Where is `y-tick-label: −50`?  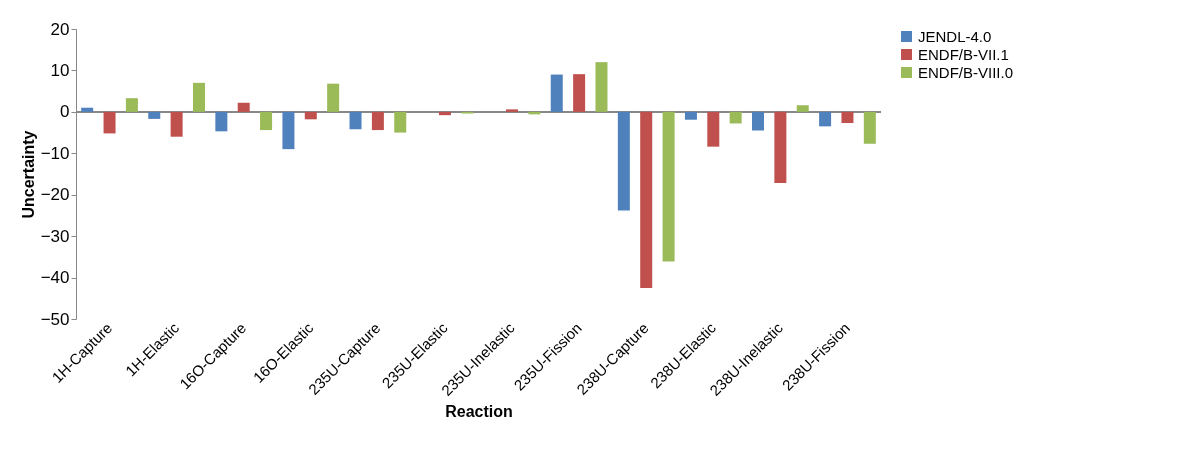
y-tick-label: −50 is located at coordinates (55, 319).